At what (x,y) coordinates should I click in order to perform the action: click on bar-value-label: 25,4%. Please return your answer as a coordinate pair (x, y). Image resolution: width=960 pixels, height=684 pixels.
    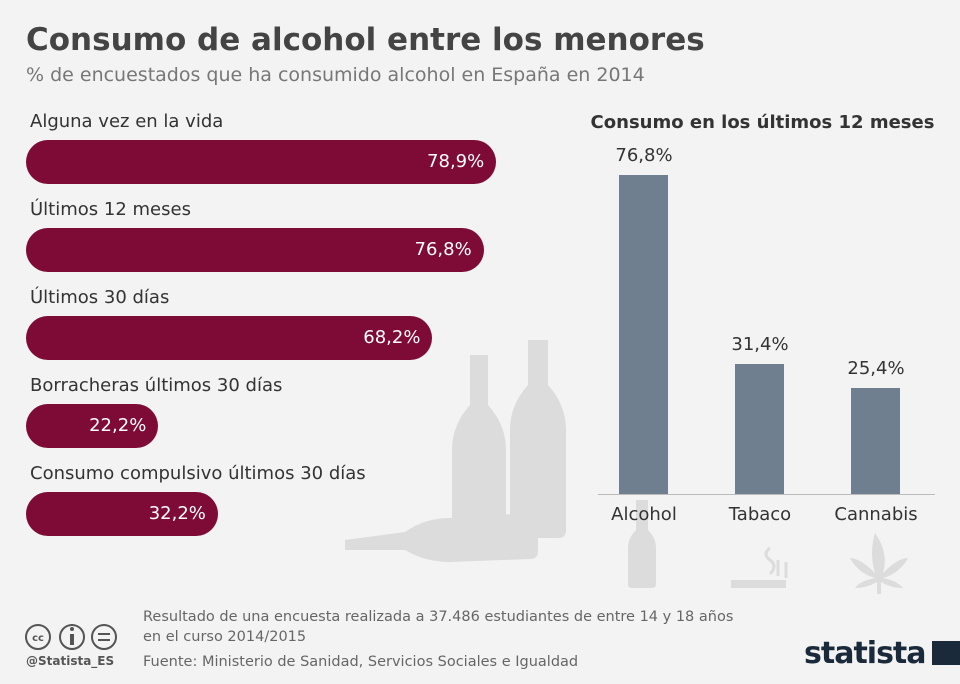
    Looking at the image, I should click on (876, 369).